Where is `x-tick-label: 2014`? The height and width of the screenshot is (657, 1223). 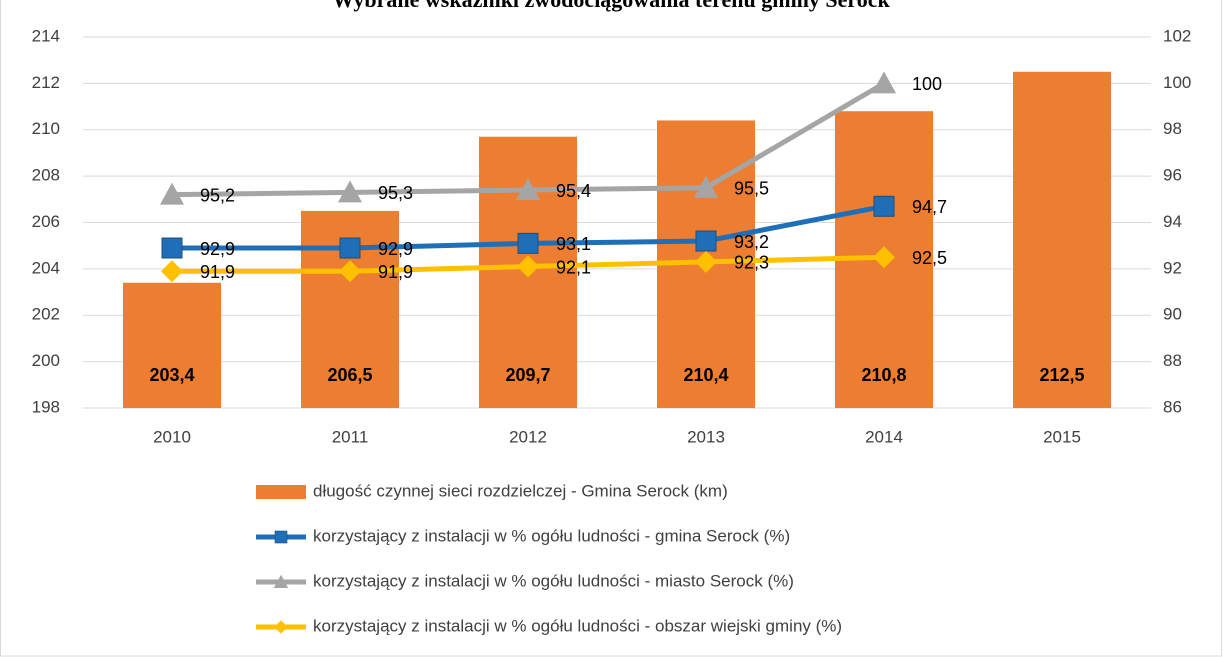
x-tick-label: 2014 is located at coordinates (884, 436).